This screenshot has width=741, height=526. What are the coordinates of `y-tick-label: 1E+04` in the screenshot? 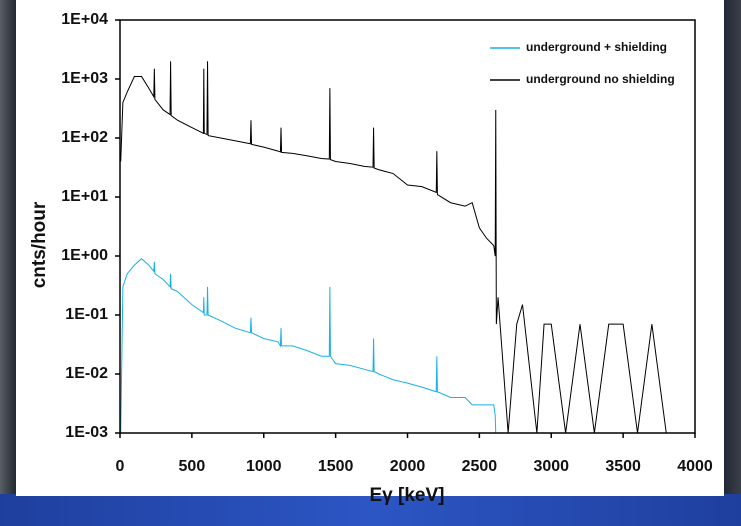 It's located at (84, 19).